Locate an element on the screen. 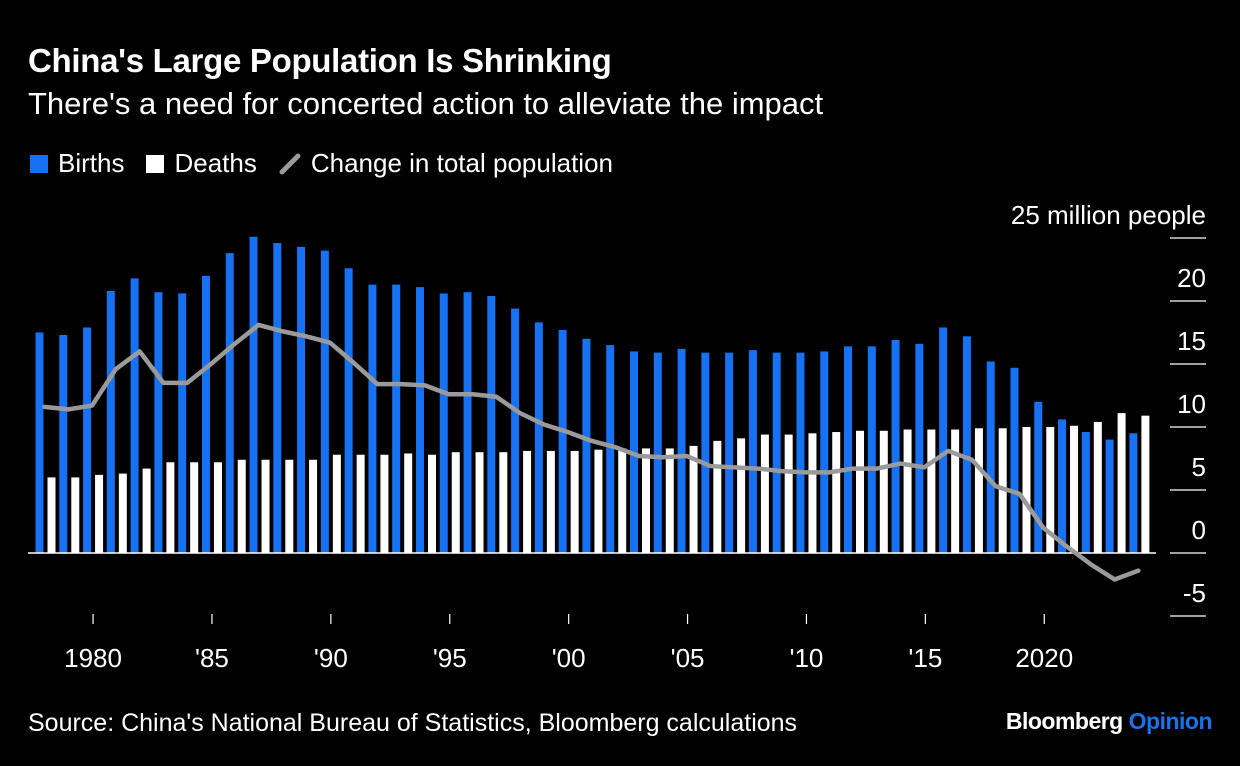  y-tick-label-5: 5 is located at coordinates (1199, 467).